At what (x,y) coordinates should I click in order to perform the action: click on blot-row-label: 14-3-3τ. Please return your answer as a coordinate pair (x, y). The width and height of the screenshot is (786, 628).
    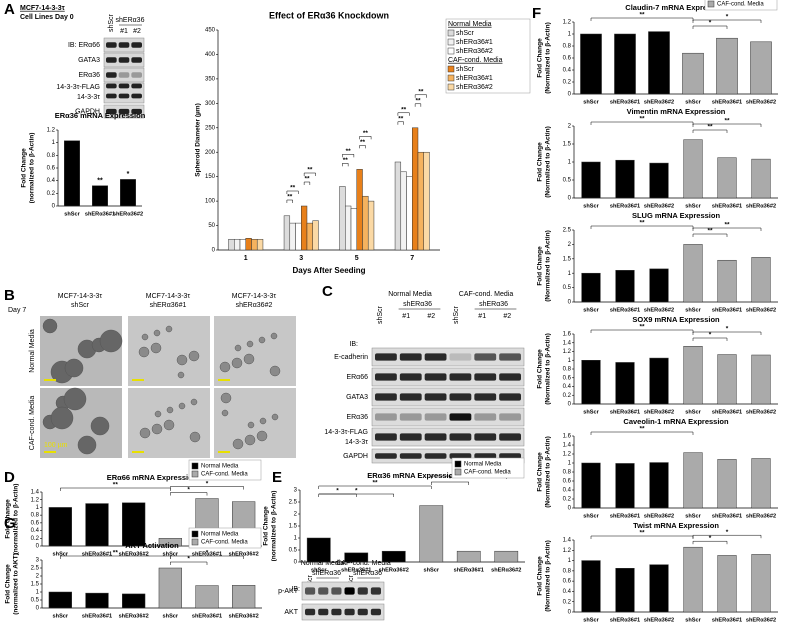
    Looking at the image, I should click on (88, 97).